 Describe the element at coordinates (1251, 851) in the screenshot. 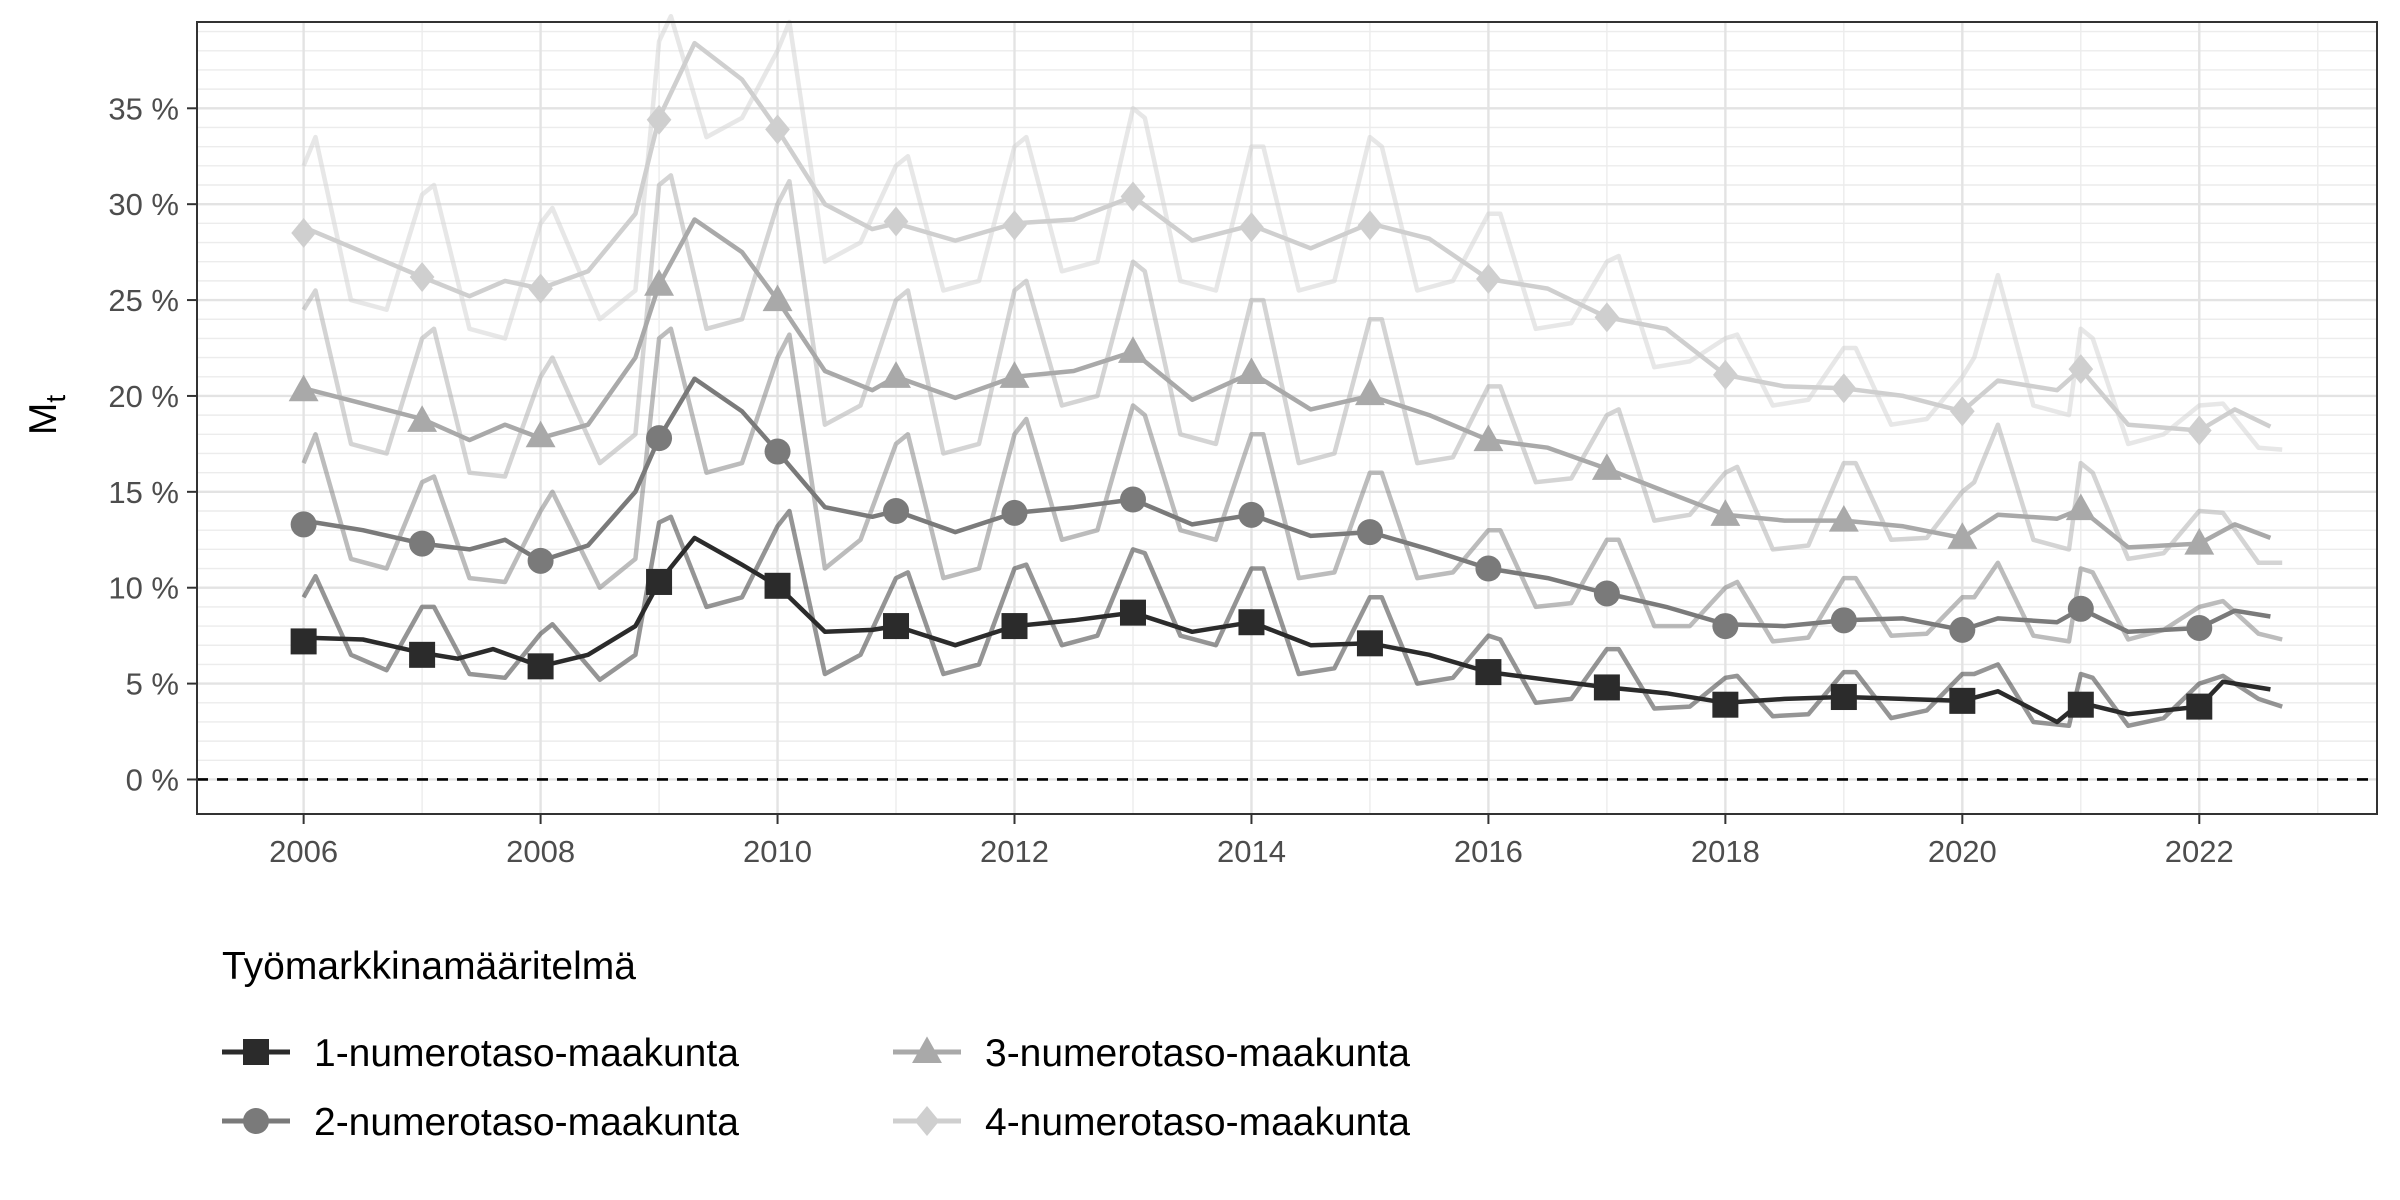

I see `x-tick-label: 2014` at that location.